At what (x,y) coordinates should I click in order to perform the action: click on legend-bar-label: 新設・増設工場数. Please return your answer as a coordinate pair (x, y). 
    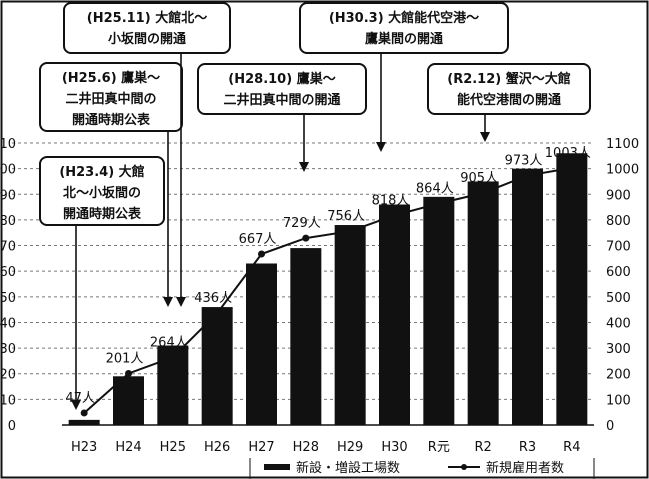
    Looking at the image, I should click on (348, 468).